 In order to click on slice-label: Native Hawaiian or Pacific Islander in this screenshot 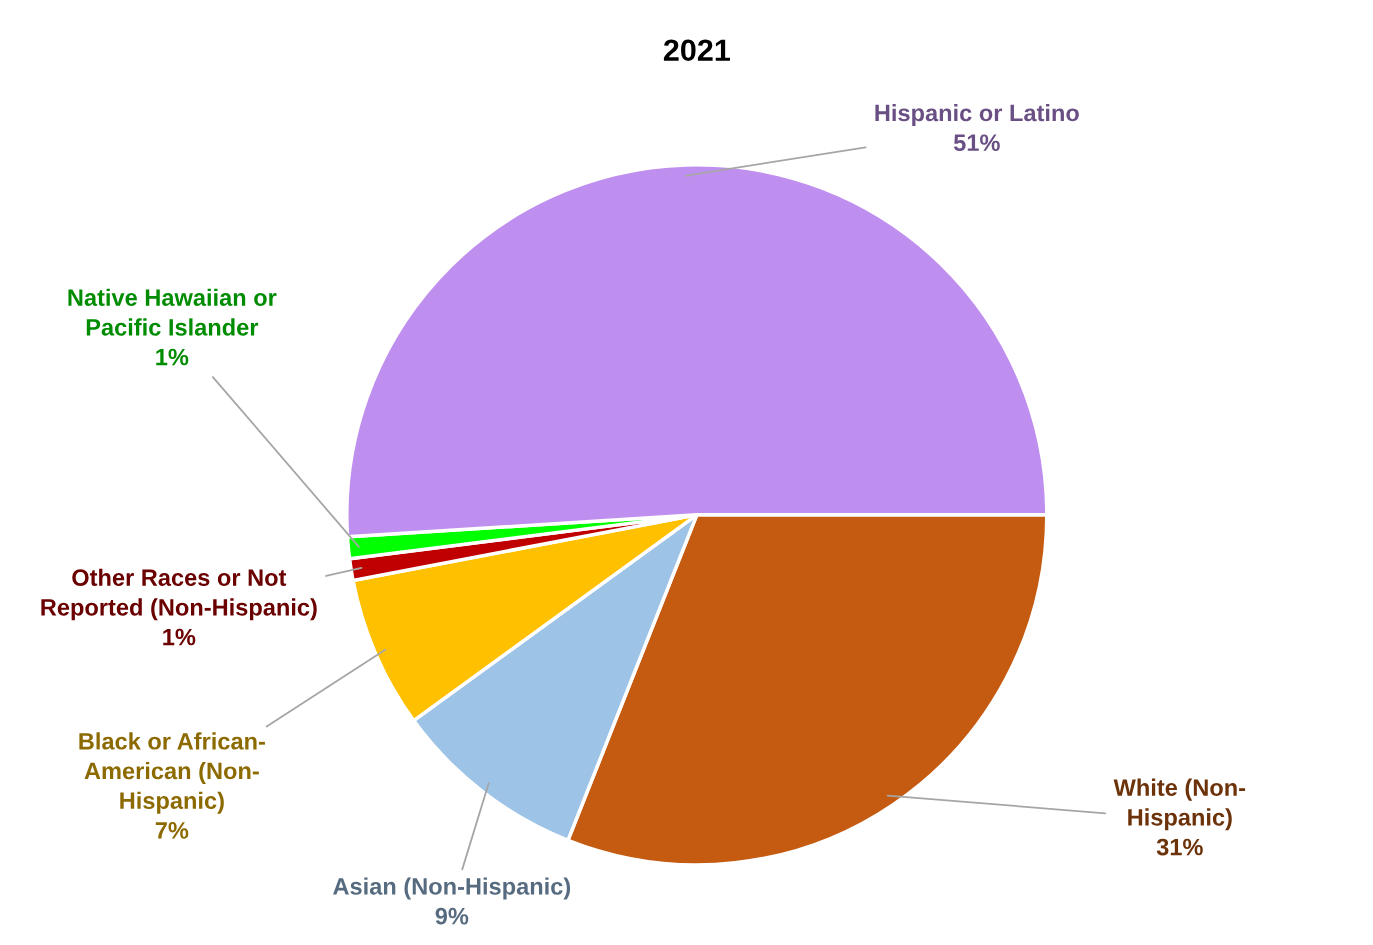, I will do `click(172, 312)`.